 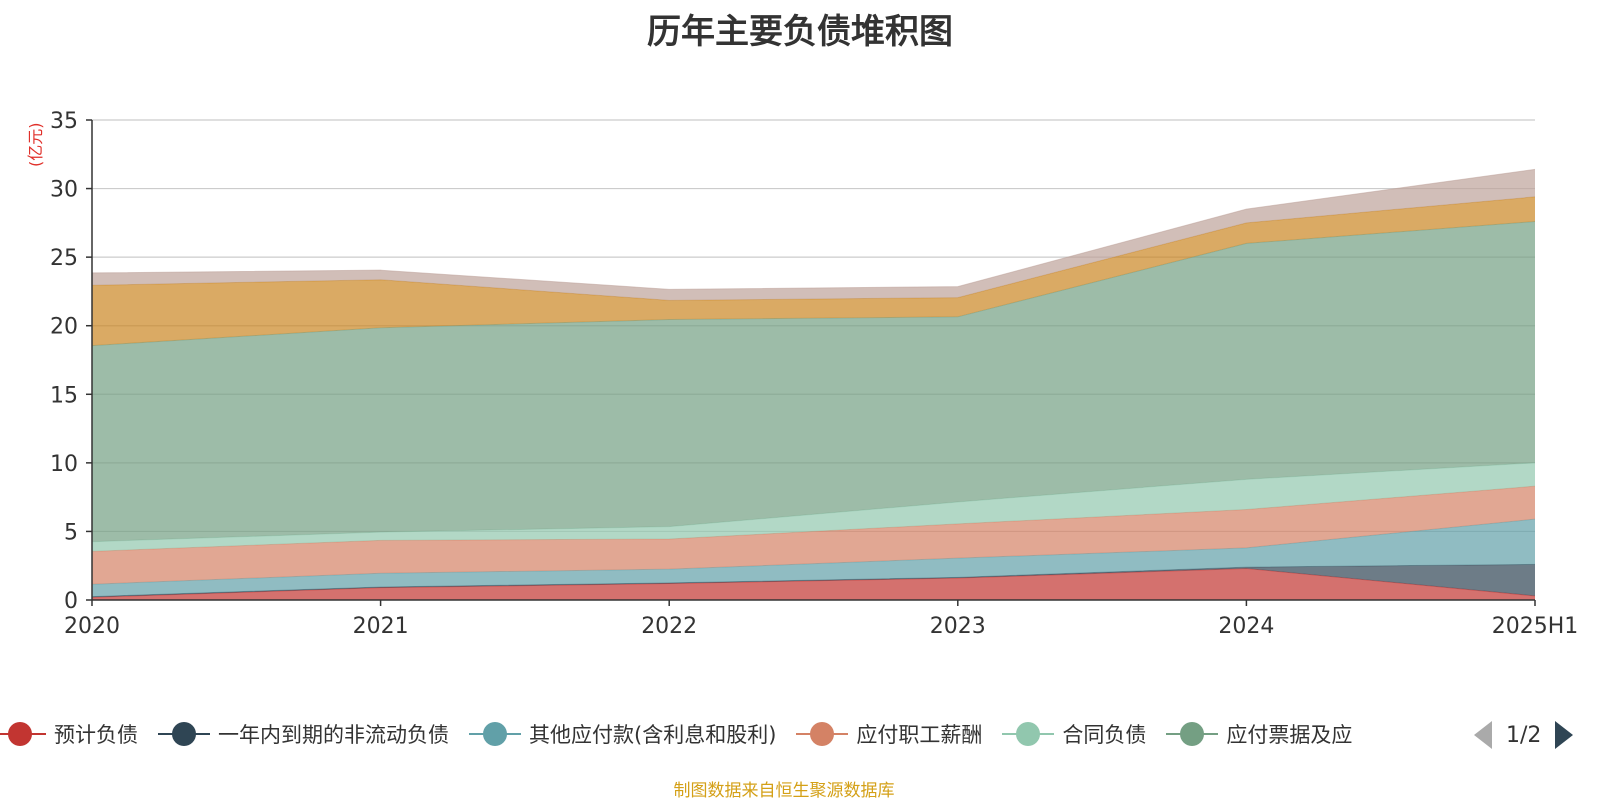 I want to click on legend-item-label: 应付职工薪酬, so click(x=919, y=735).